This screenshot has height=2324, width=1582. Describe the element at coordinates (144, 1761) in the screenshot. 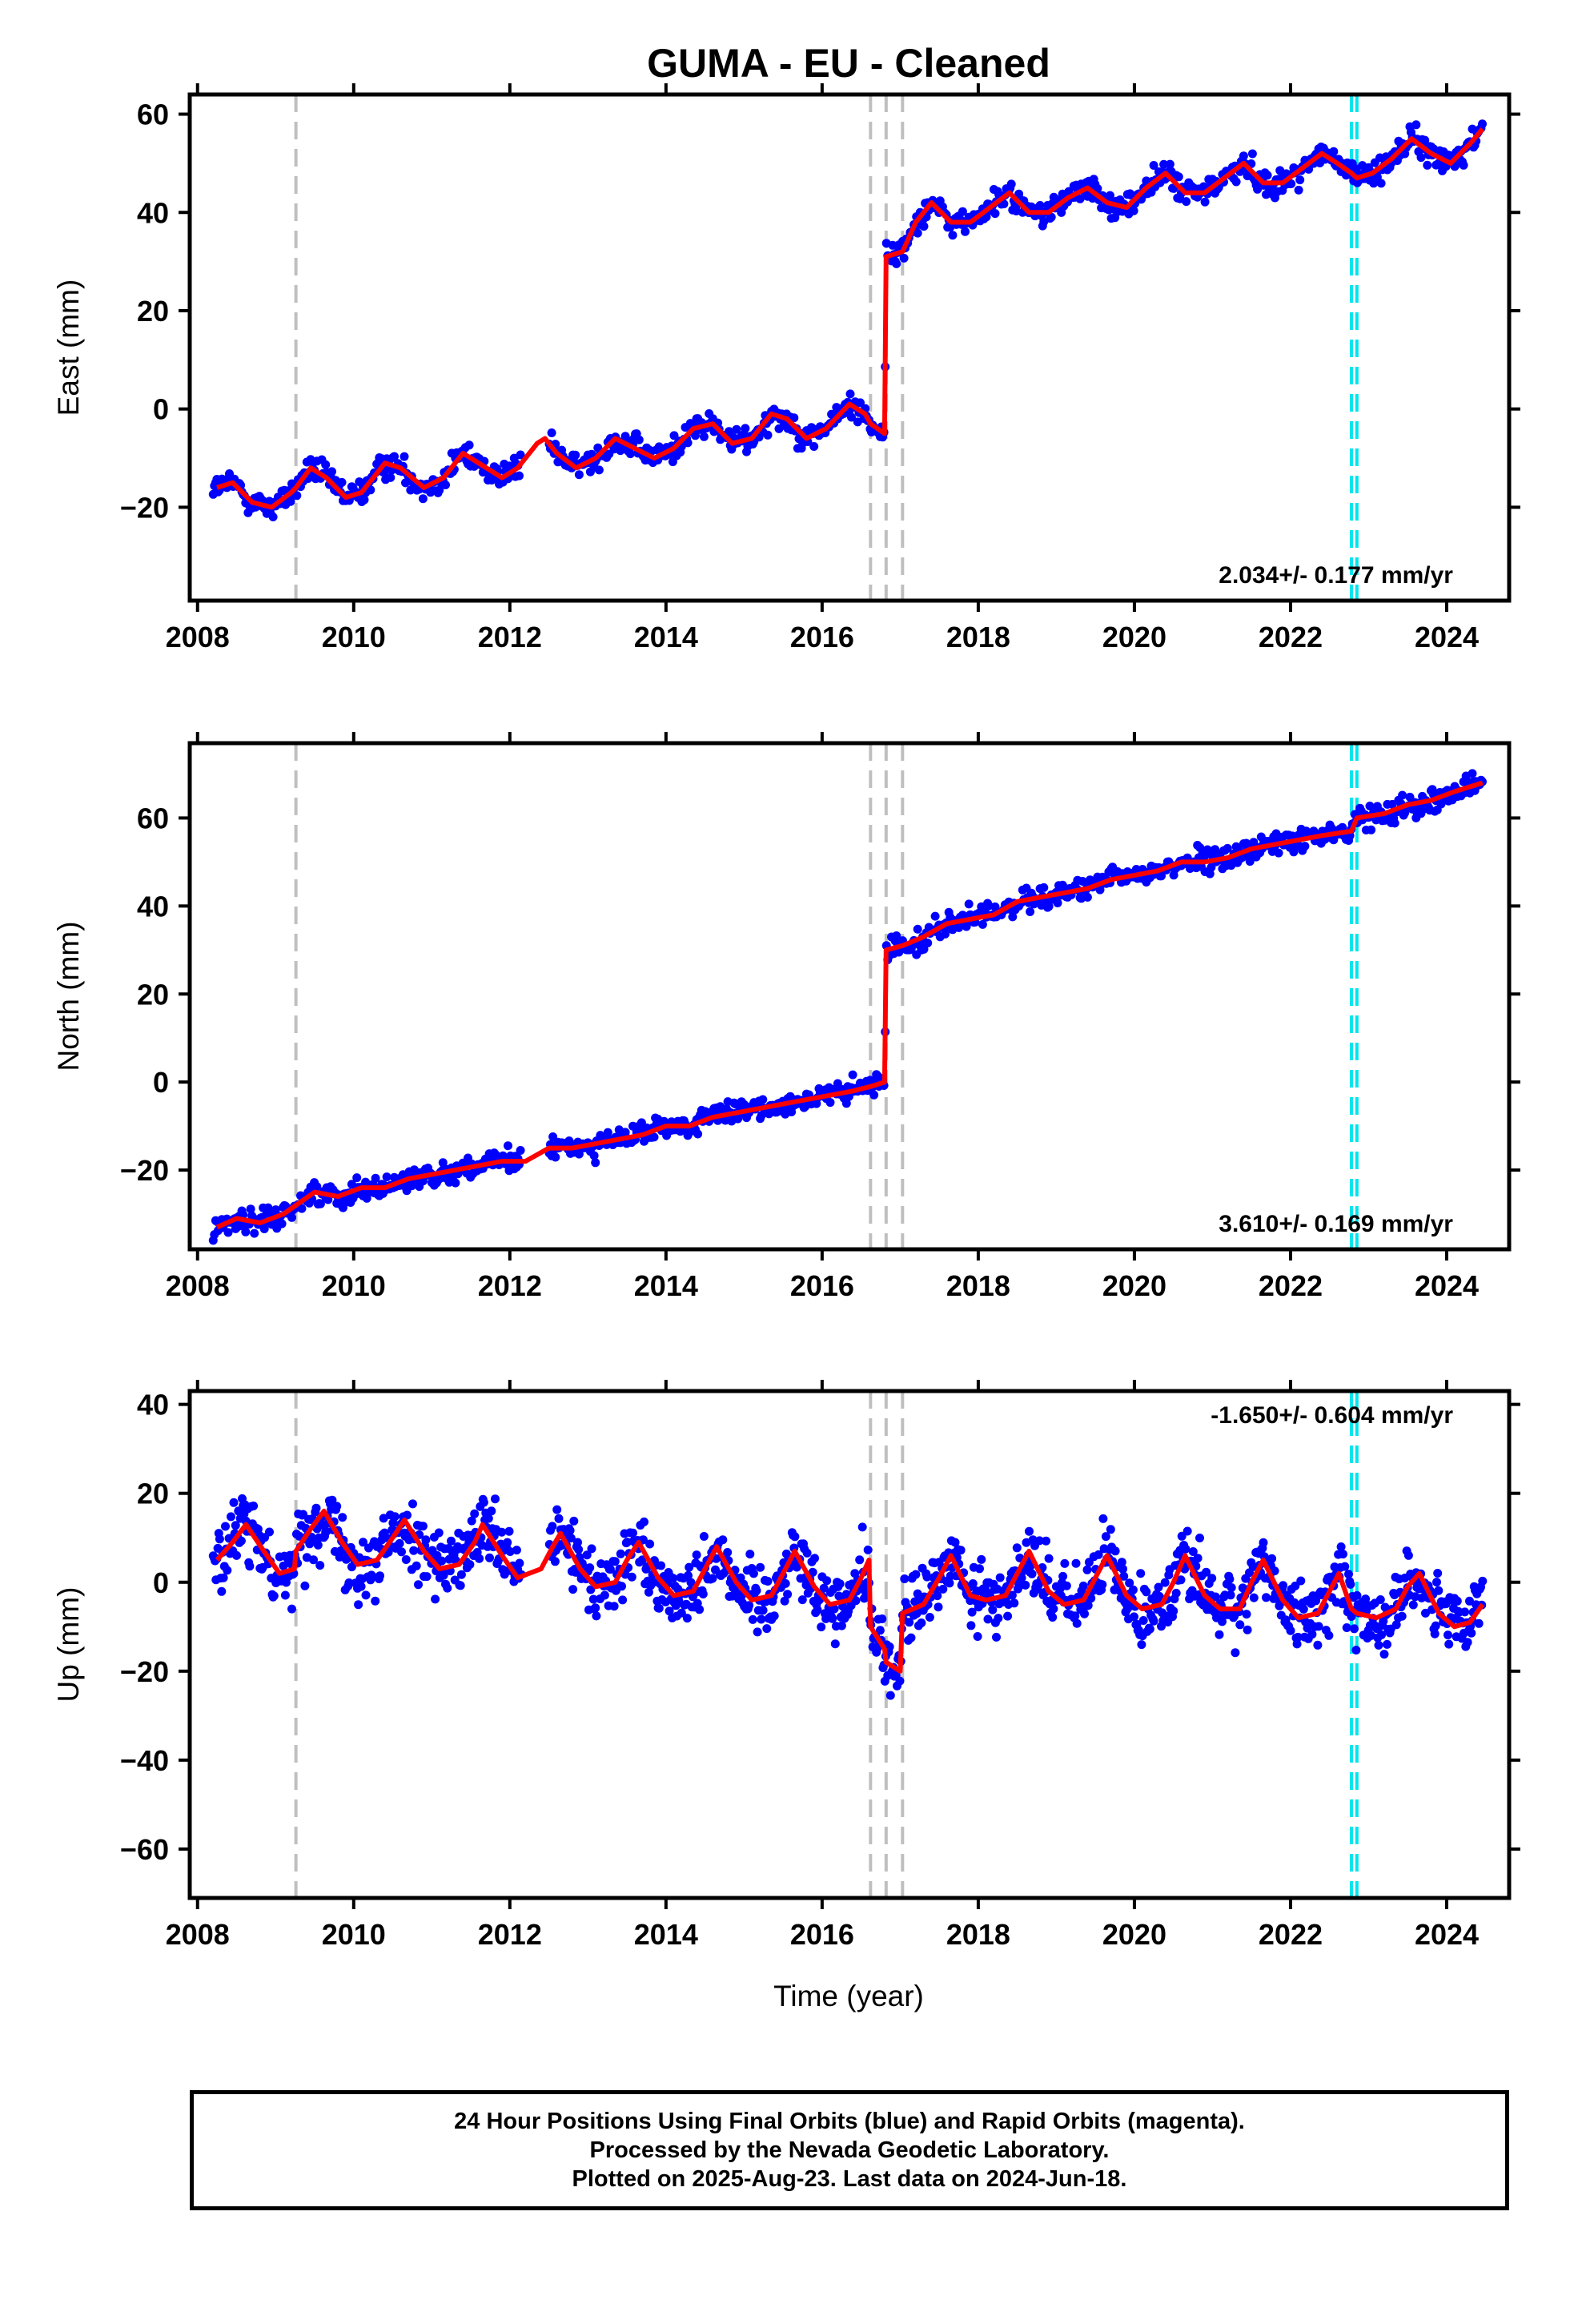

I see `y-tick-label: −40` at that location.